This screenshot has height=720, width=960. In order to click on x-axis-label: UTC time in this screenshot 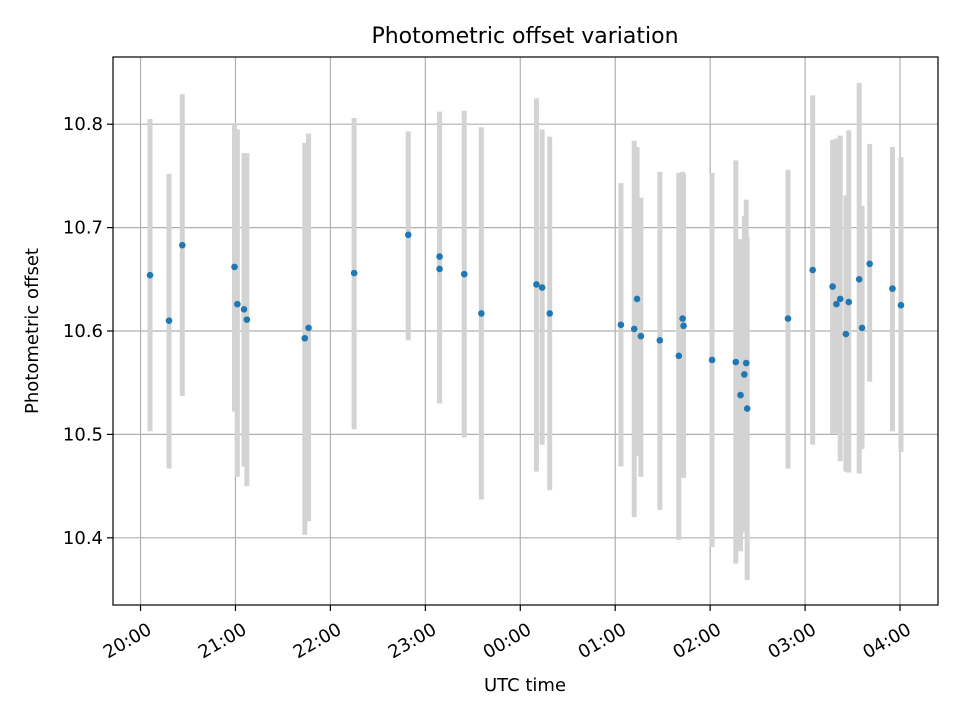, I will do `click(525, 685)`.